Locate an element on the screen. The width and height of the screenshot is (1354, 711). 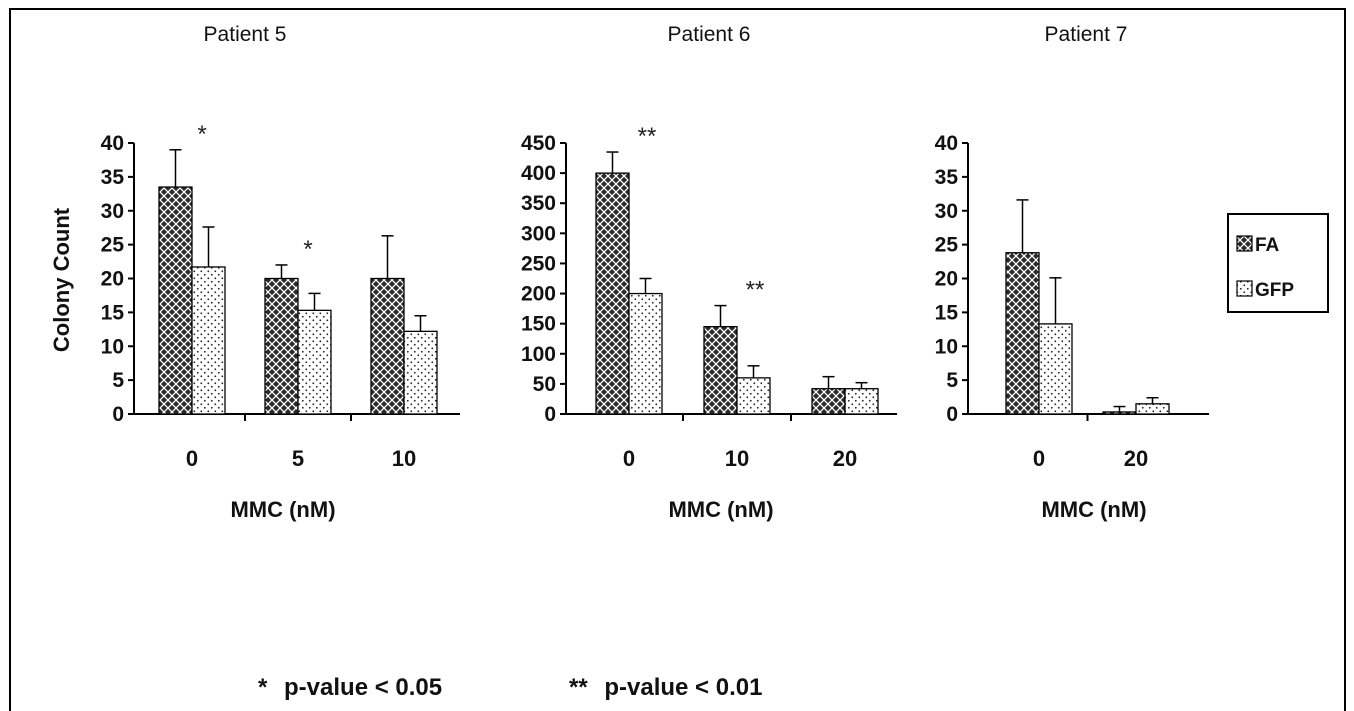
y-tick-label: 250 is located at coordinates (538, 263).